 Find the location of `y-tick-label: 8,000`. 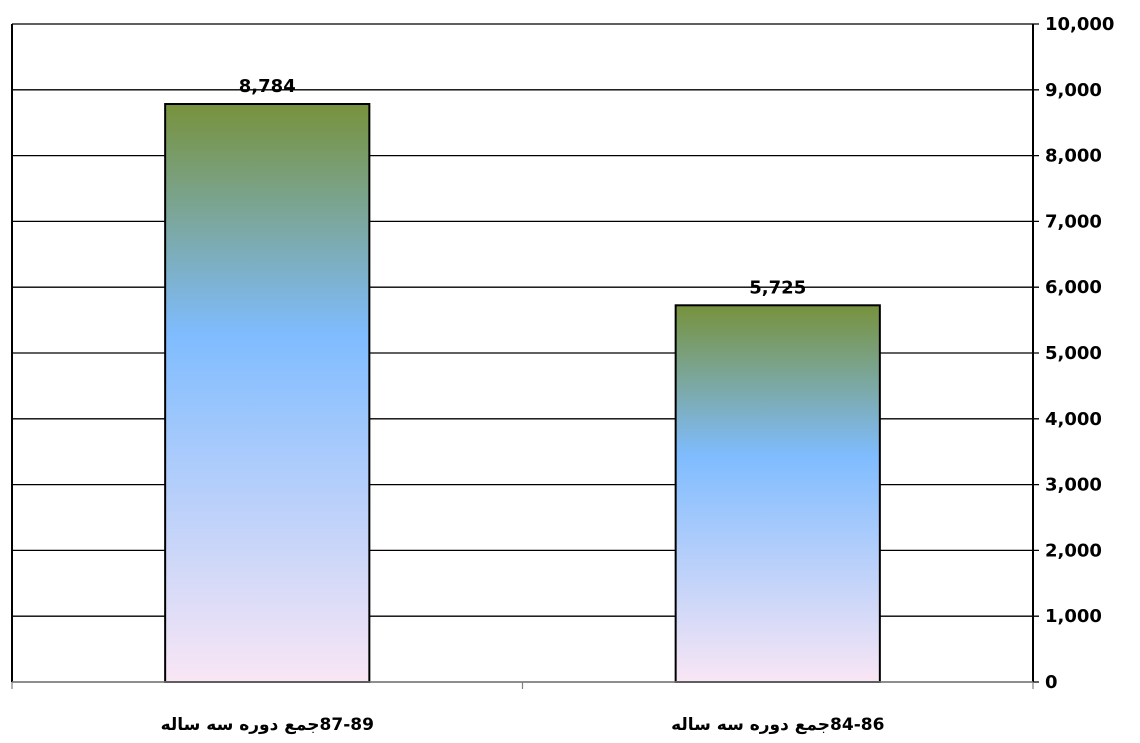

y-tick-label: 8,000 is located at coordinates (1073, 156).